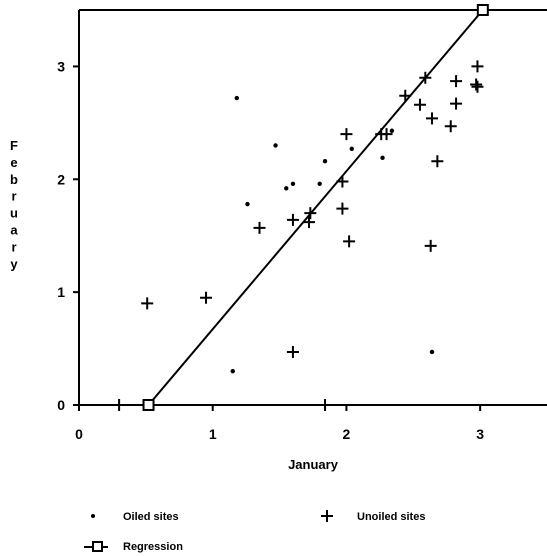 The width and height of the screenshot is (547, 556). What do you see at coordinates (61, 405) in the screenshot?
I see `y-tick-label-0: 0` at bounding box center [61, 405].